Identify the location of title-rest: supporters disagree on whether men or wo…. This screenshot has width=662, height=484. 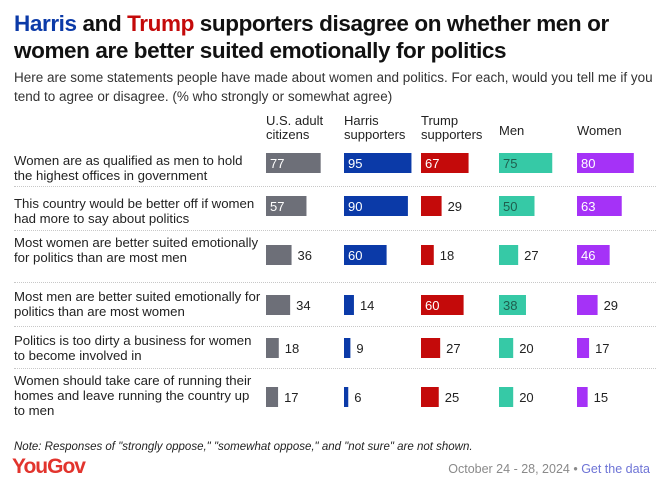
(311, 37).